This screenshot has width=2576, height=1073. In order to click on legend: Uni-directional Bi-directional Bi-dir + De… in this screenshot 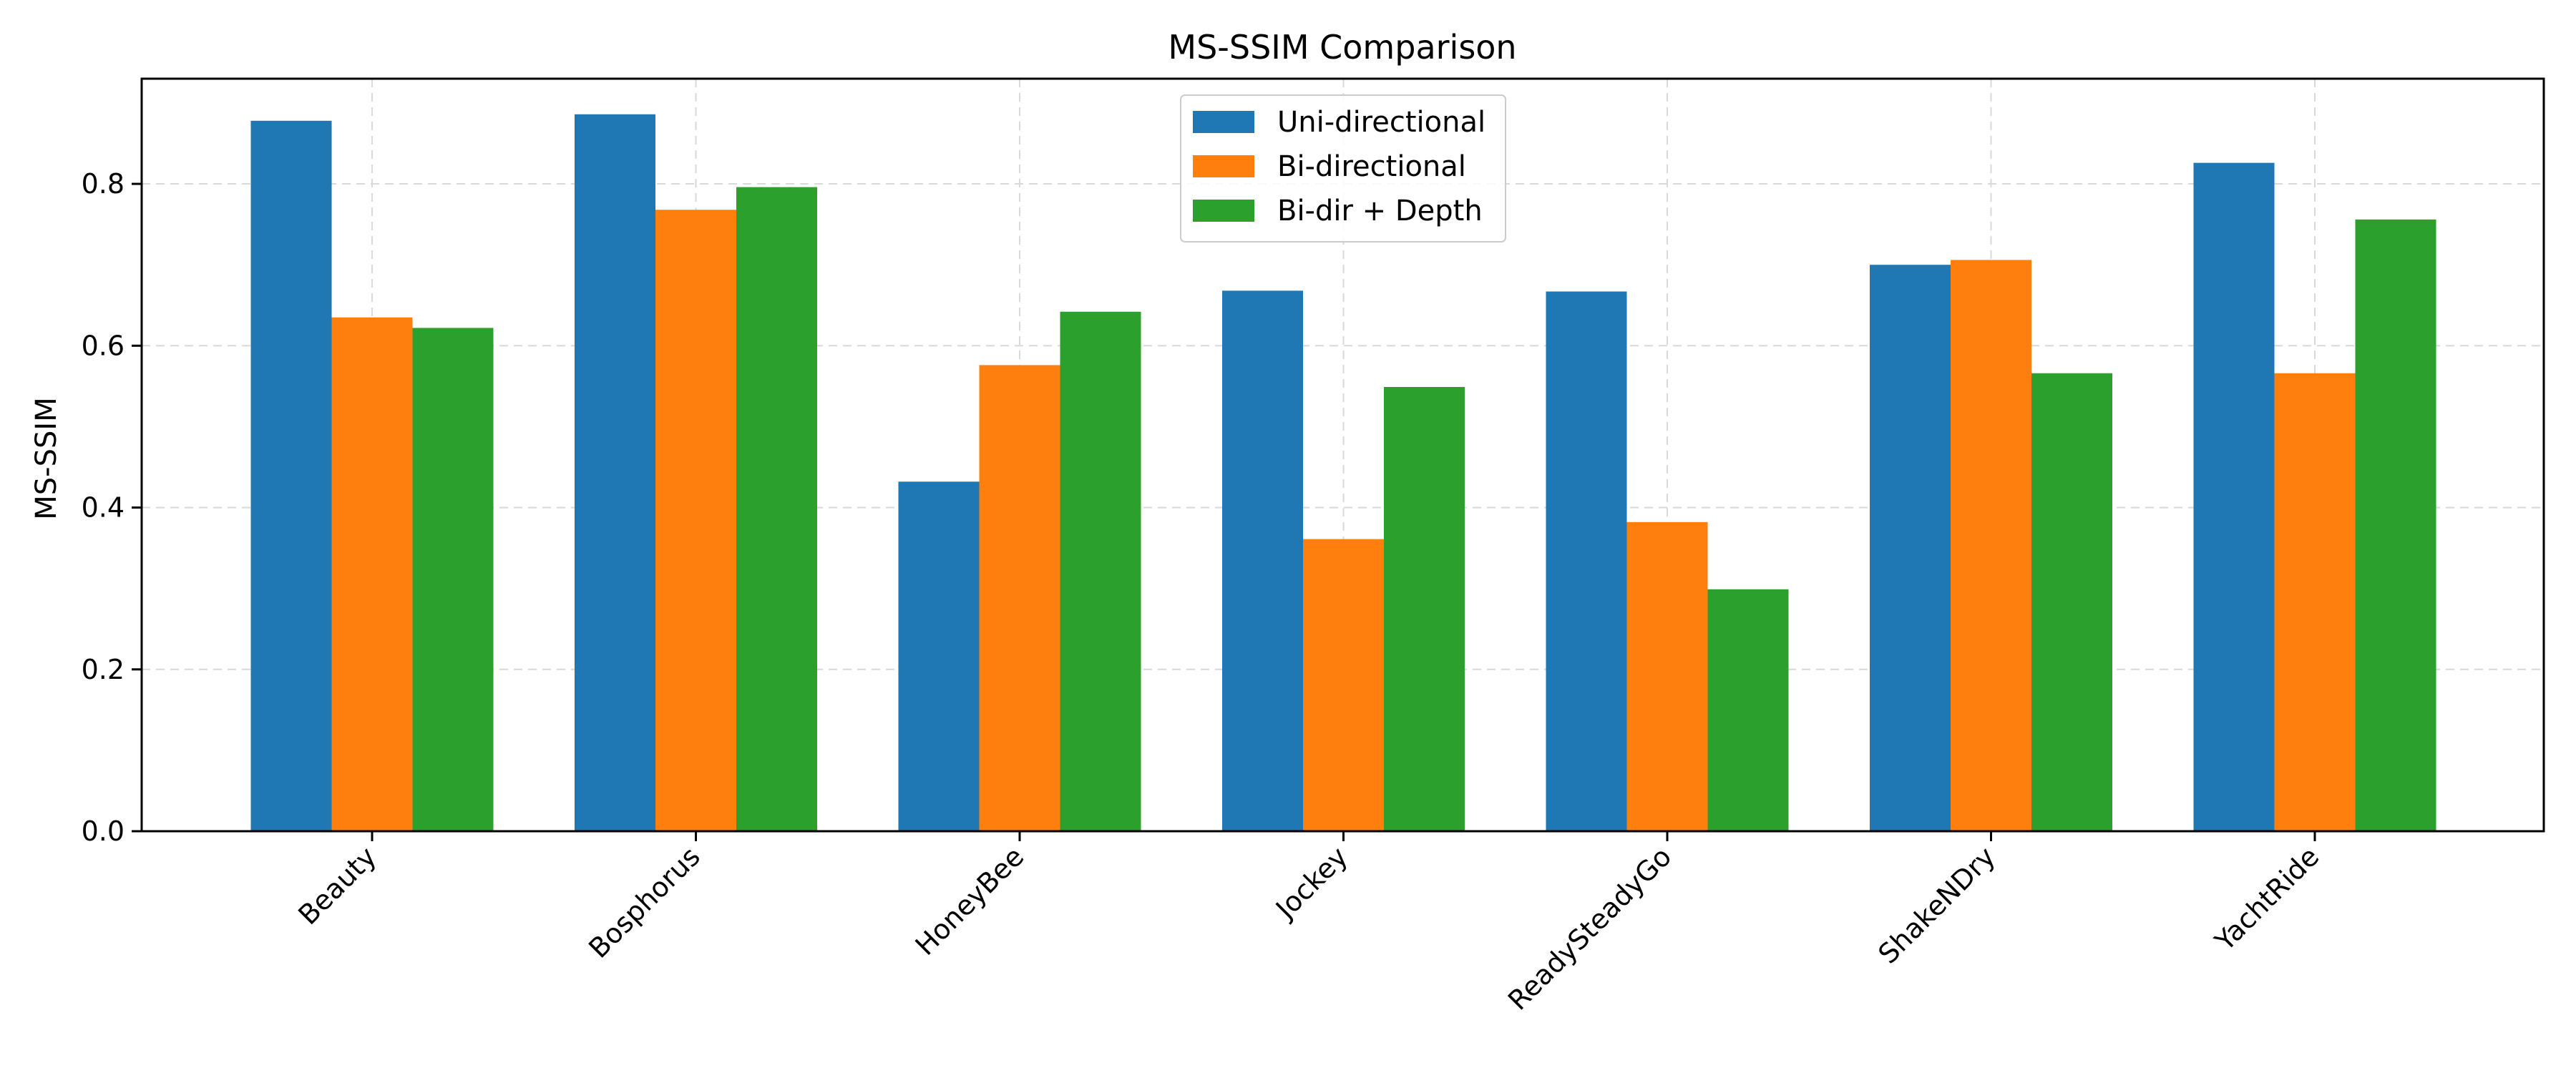, I will do `click(1343, 168)`.